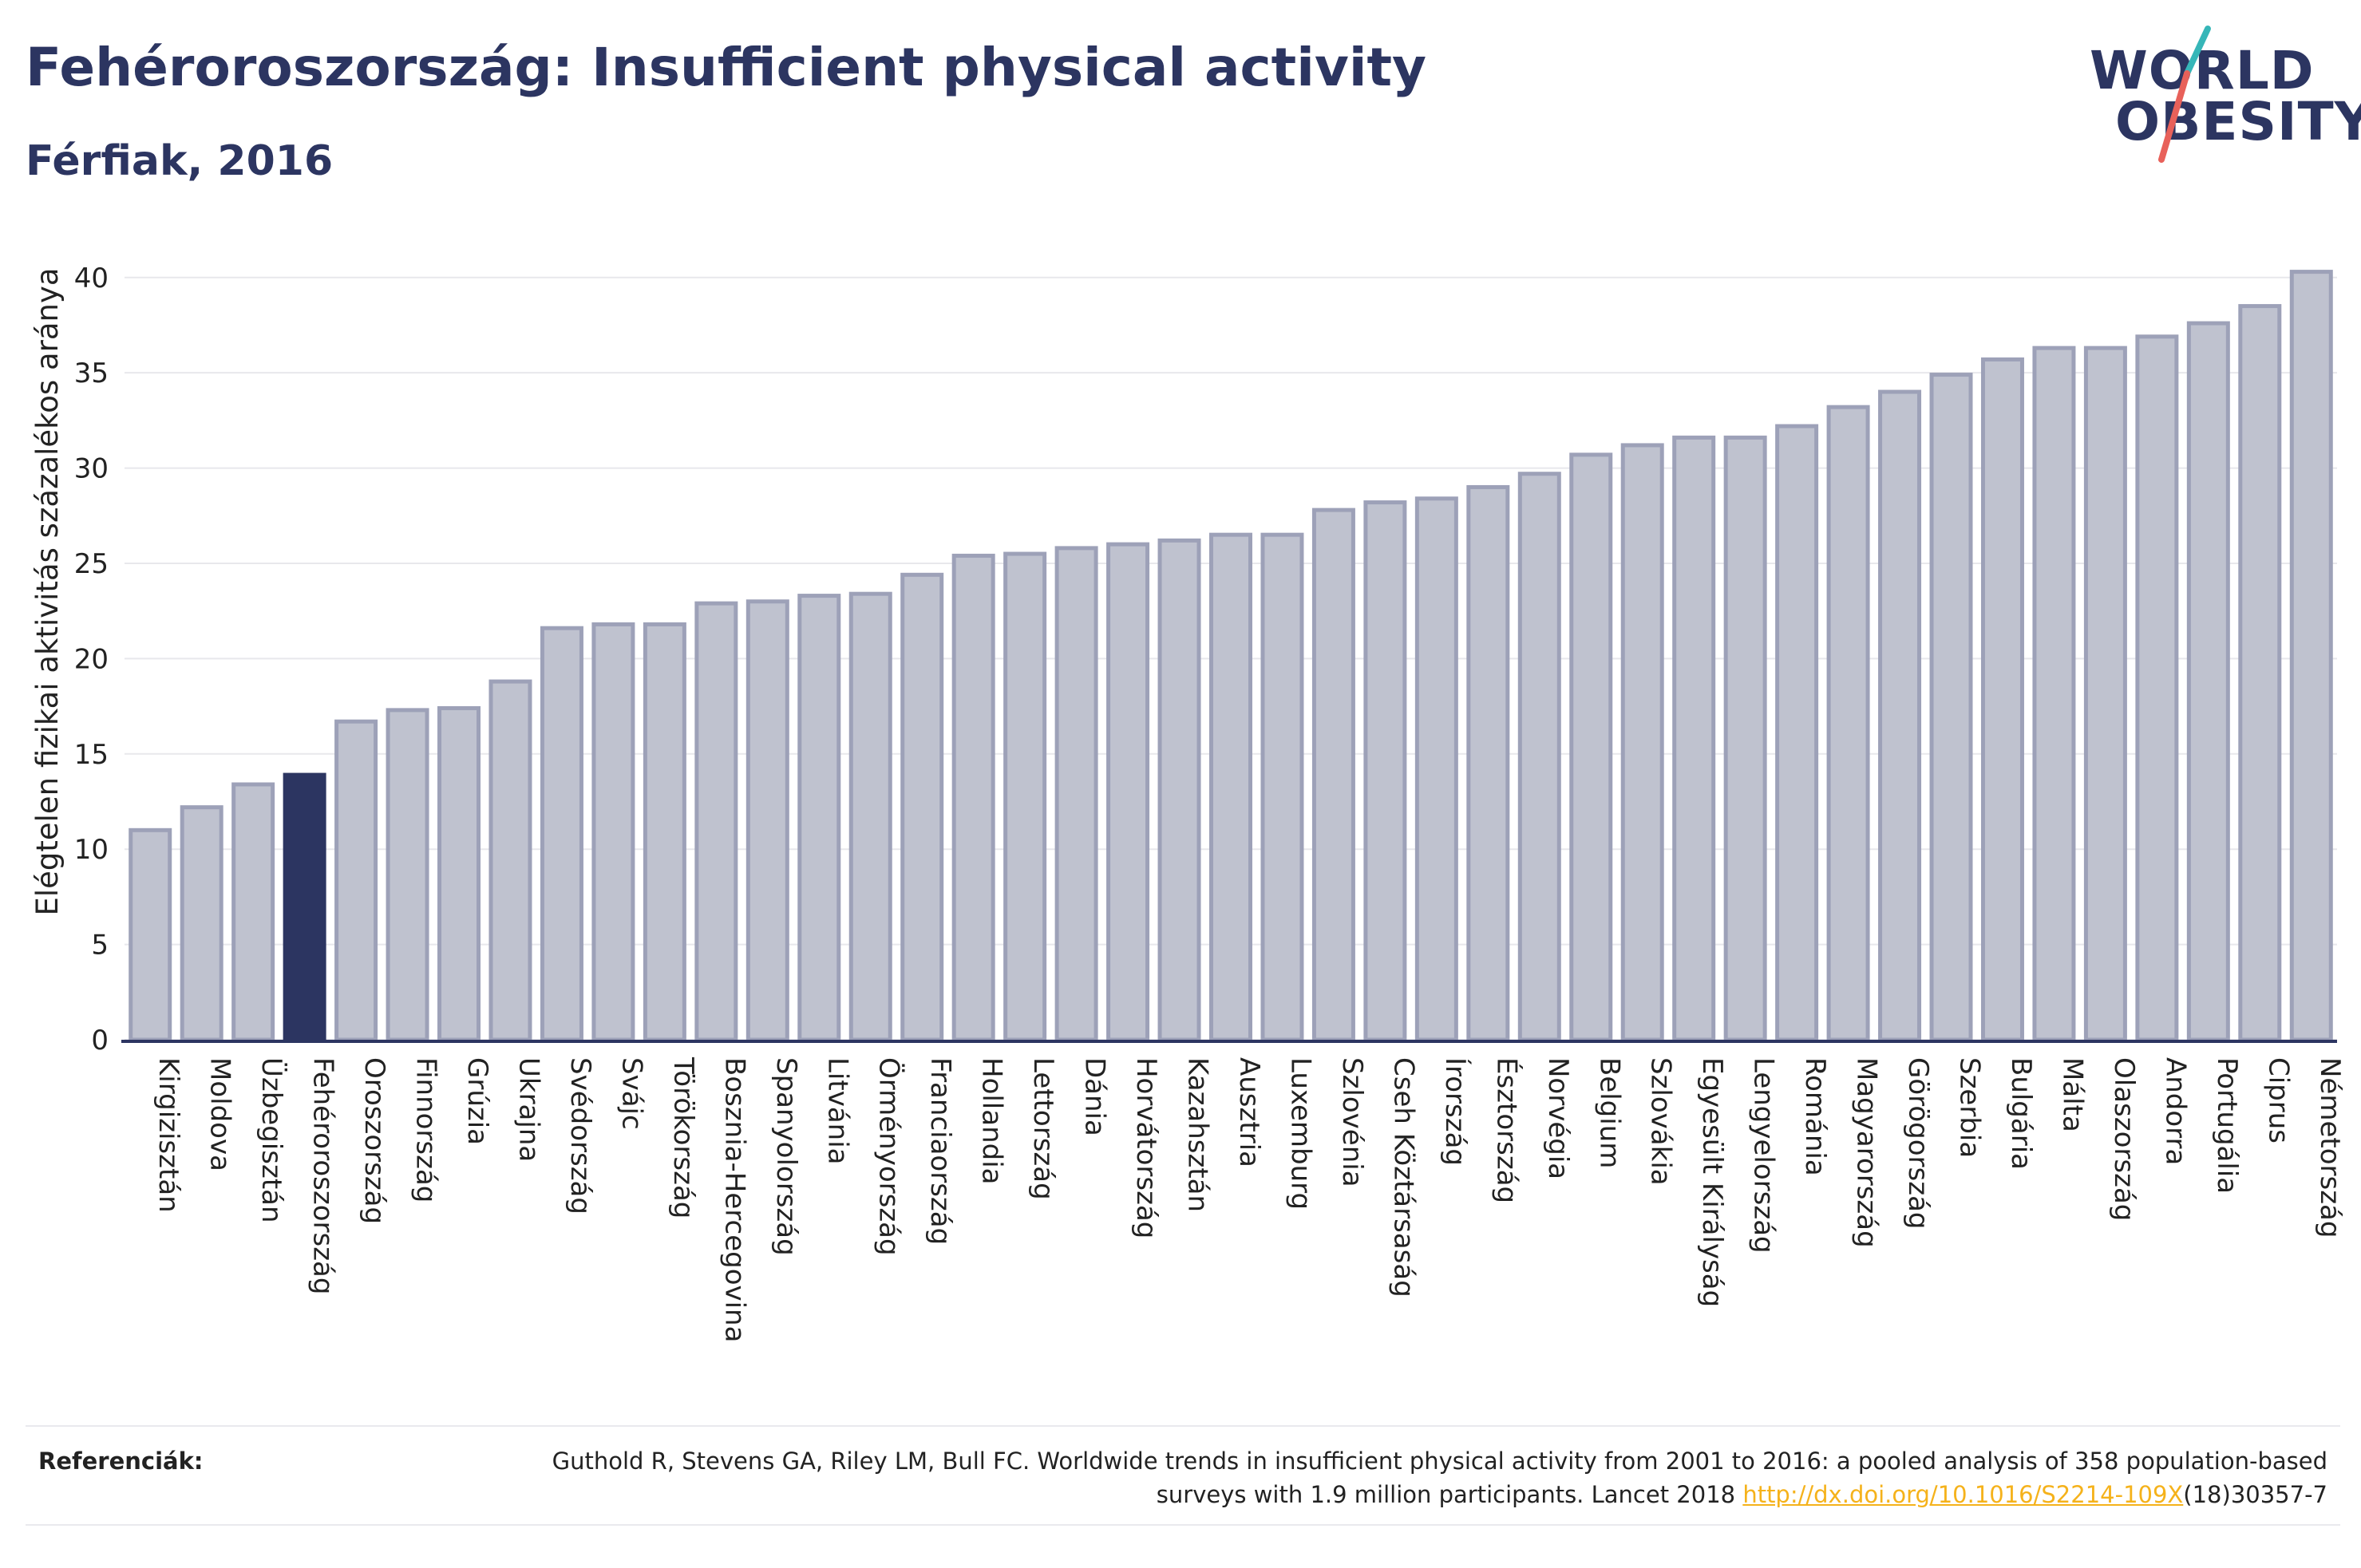 The image size is (2361, 1568). What do you see at coordinates (180, 161) in the screenshot?
I see `chart-subtitle: Férfiak, 2016` at bounding box center [180, 161].